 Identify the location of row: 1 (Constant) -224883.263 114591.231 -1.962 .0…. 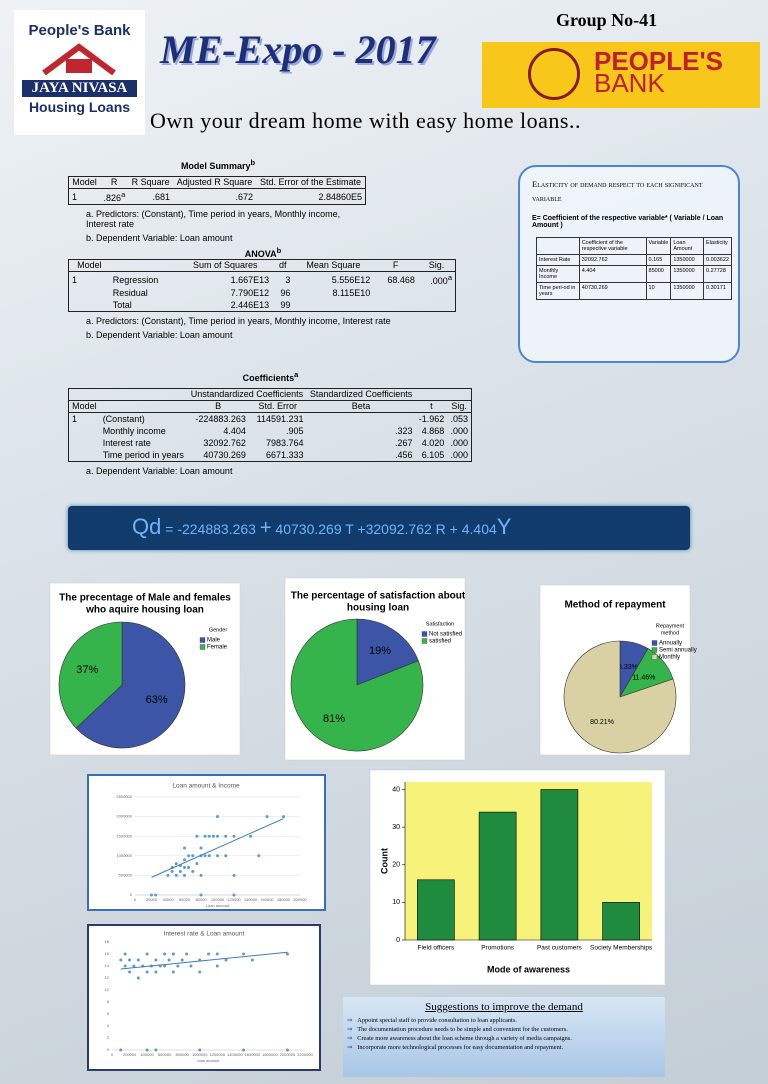
(270, 419).